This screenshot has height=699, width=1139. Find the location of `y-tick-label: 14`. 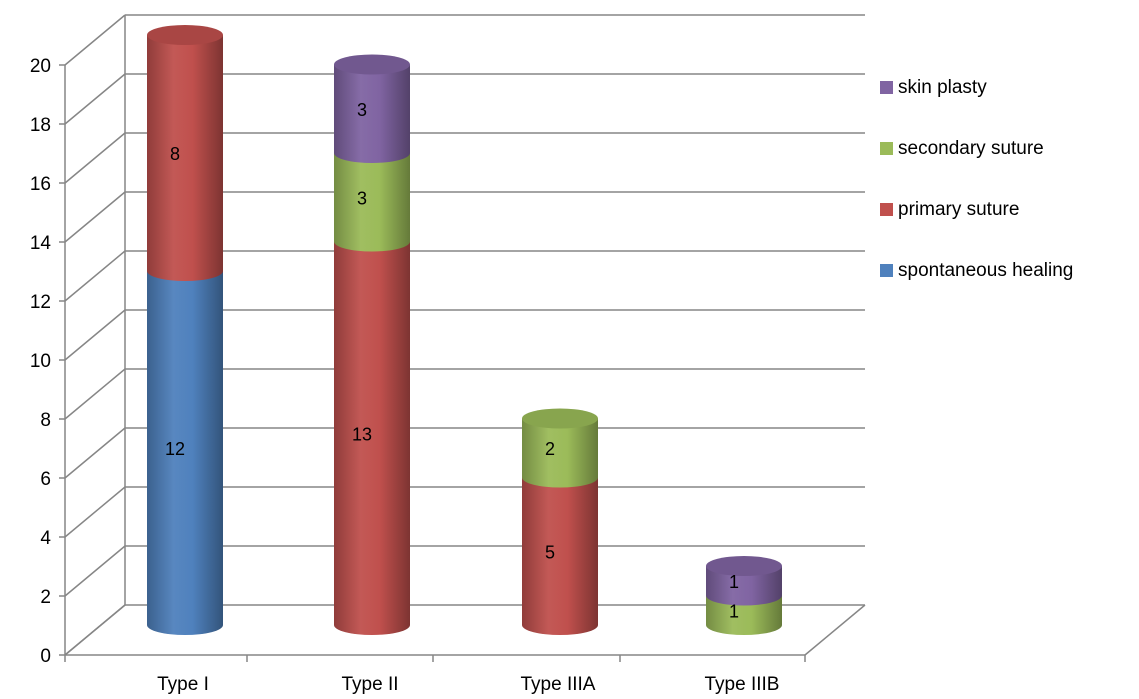

y-tick-label: 14 is located at coordinates (41, 243).